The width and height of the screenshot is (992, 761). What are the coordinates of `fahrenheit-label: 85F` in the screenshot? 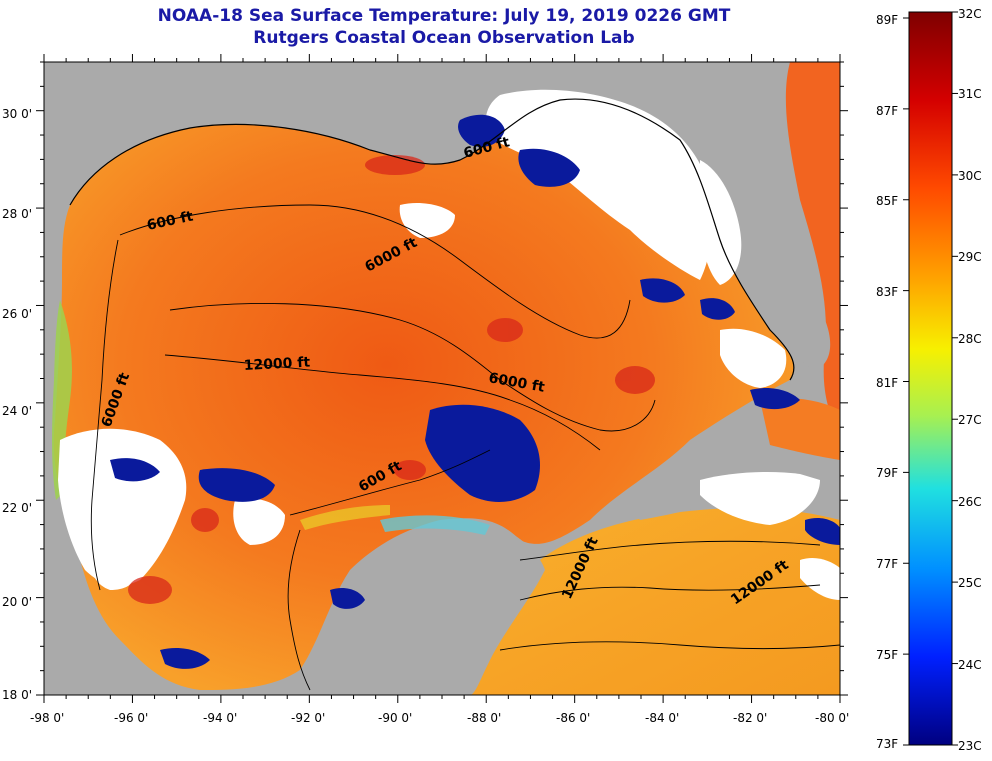 It's located at (887, 201).